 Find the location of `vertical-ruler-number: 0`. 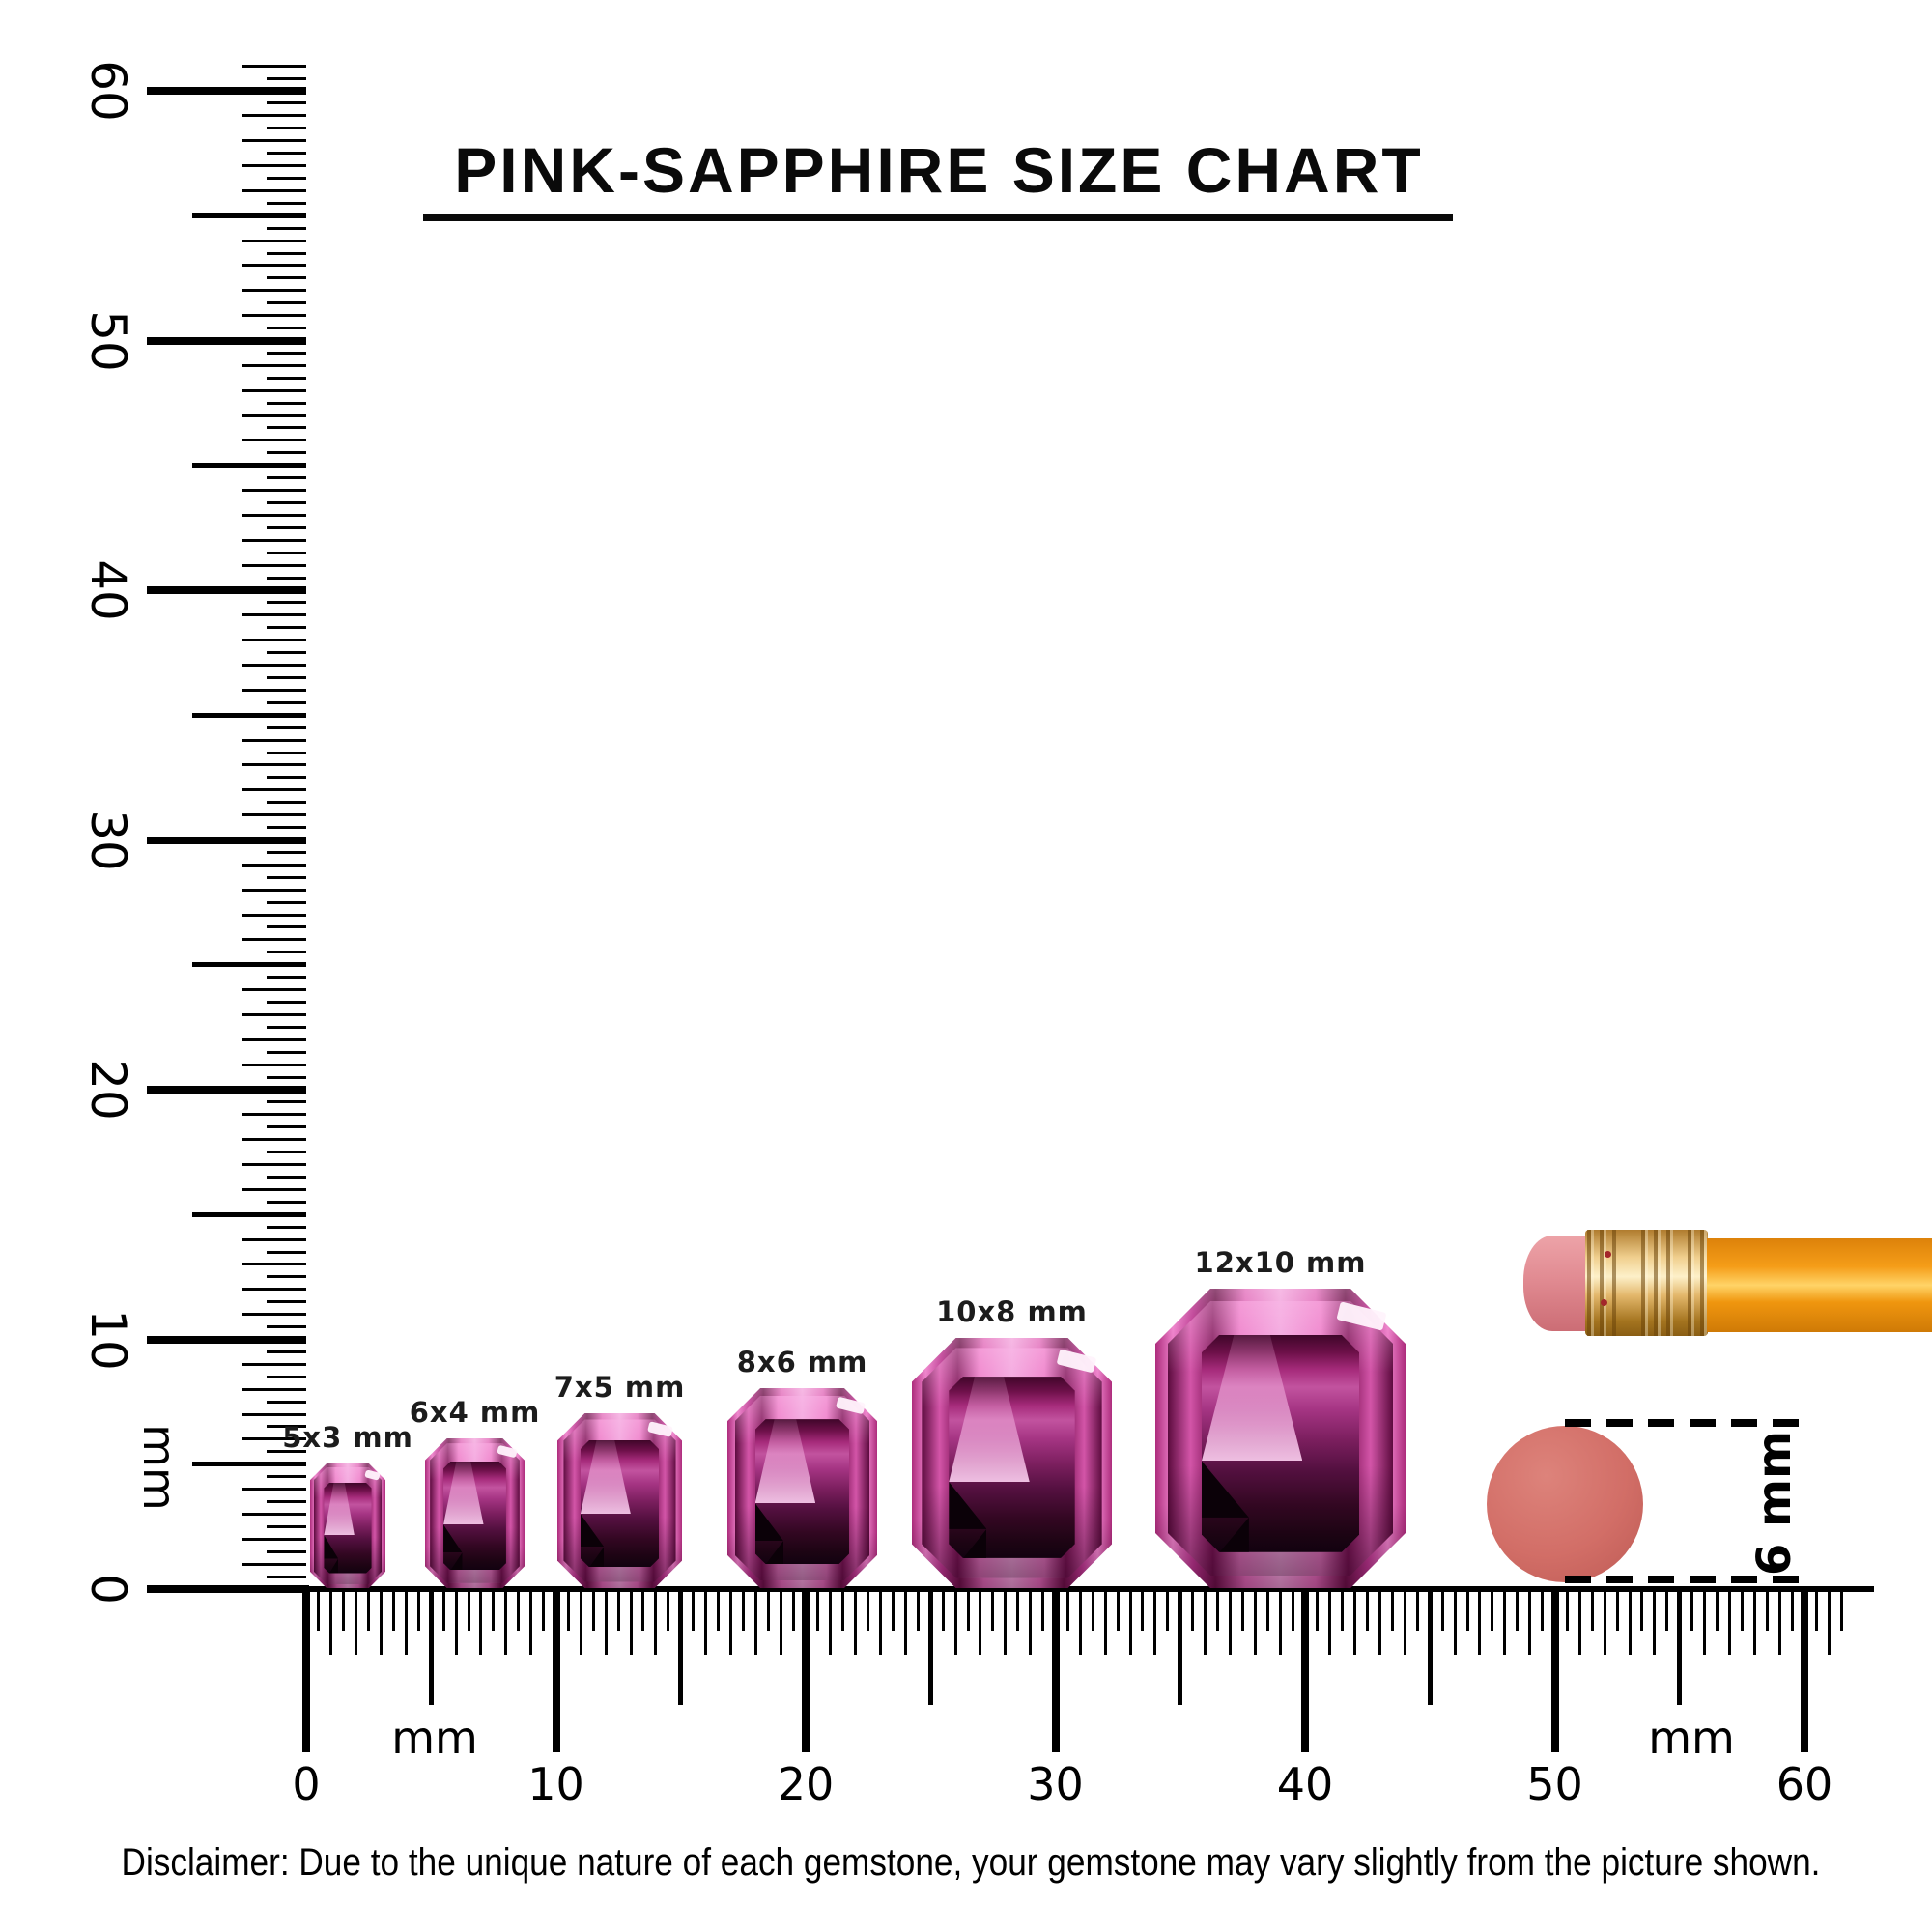

vertical-ruler-number: 0 is located at coordinates (108, 1589).